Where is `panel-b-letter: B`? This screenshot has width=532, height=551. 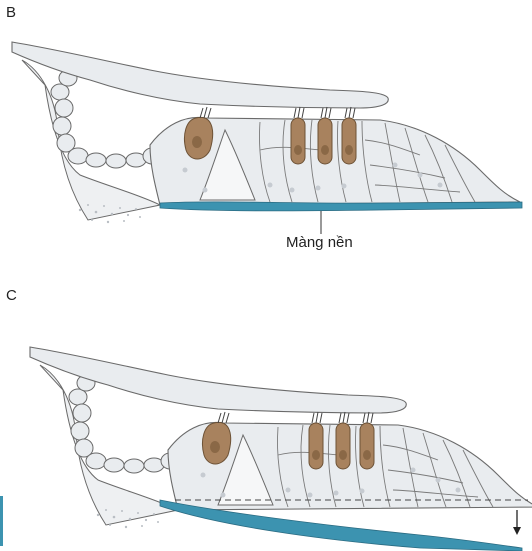
panel-b-letter: B is located at coordinates (11, 12).